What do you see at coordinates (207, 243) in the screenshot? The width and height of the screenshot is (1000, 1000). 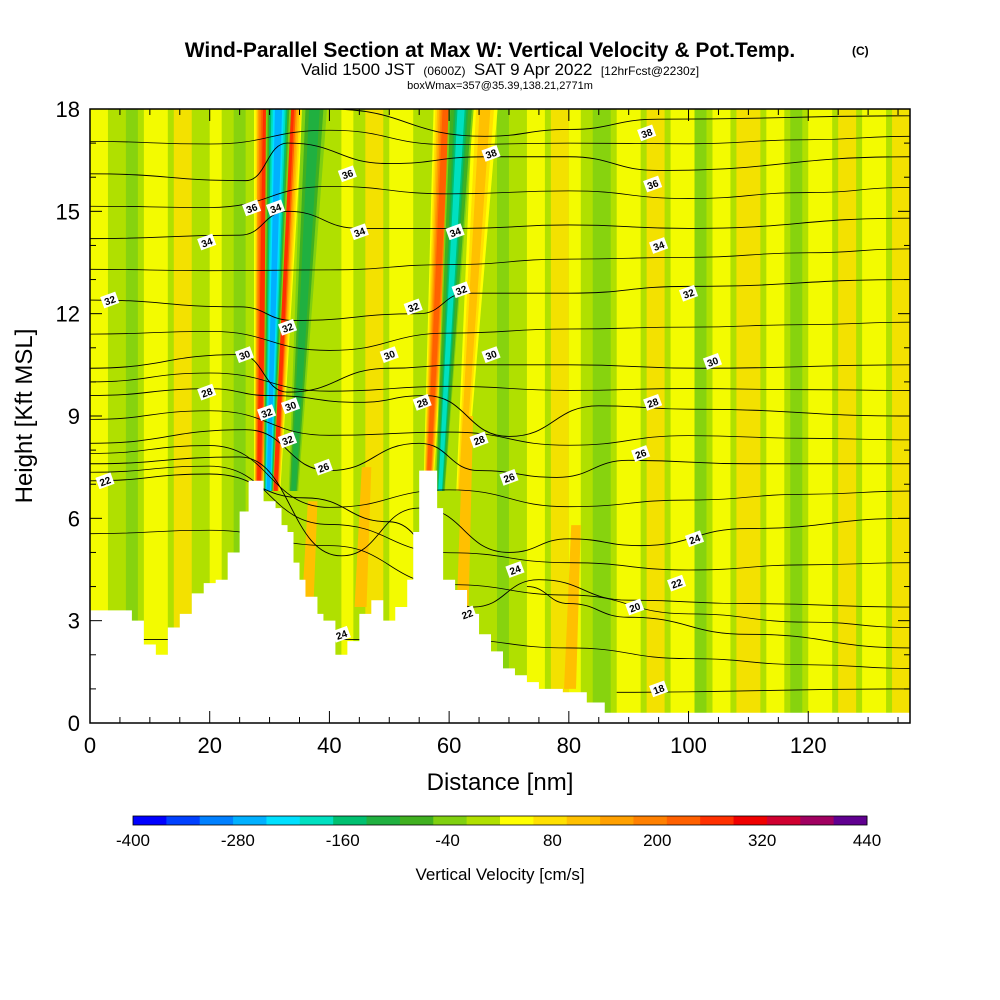 I see `contour-label-text-6: 34` at bounding box center [207, 243].